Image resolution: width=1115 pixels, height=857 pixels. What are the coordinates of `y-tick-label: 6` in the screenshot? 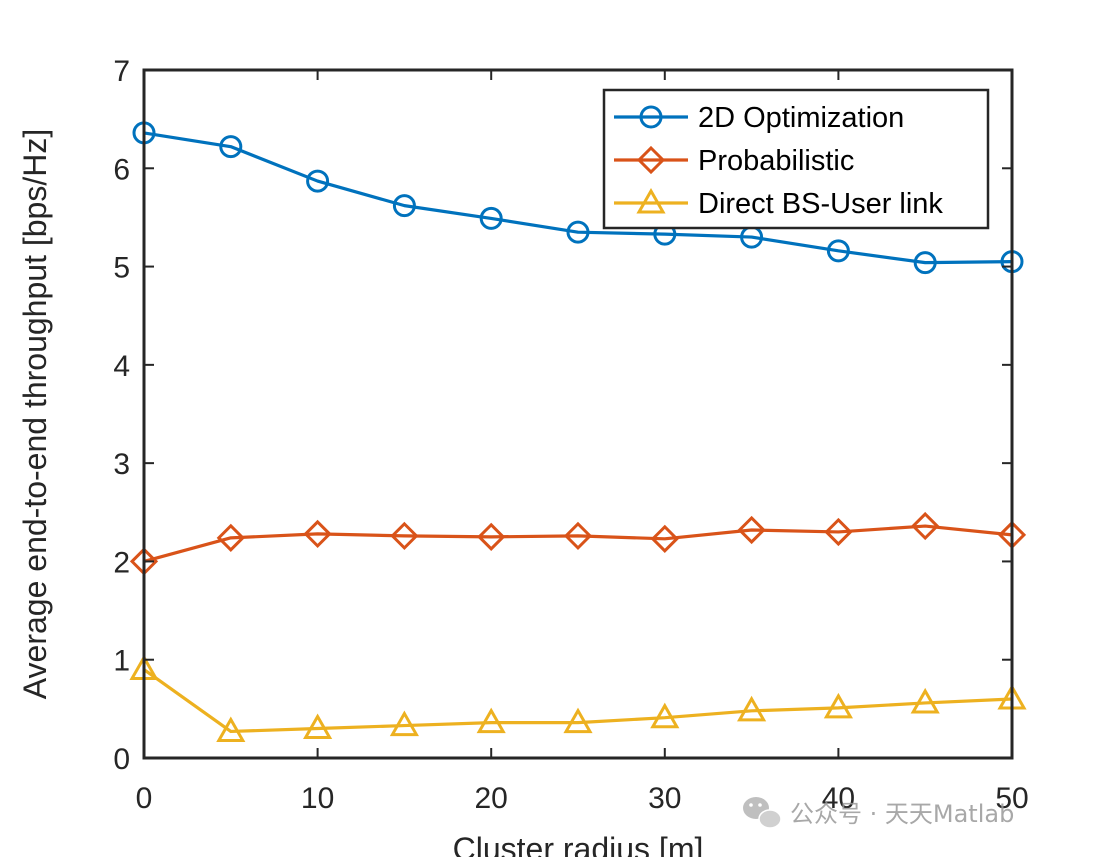 It's located at (121, 169).